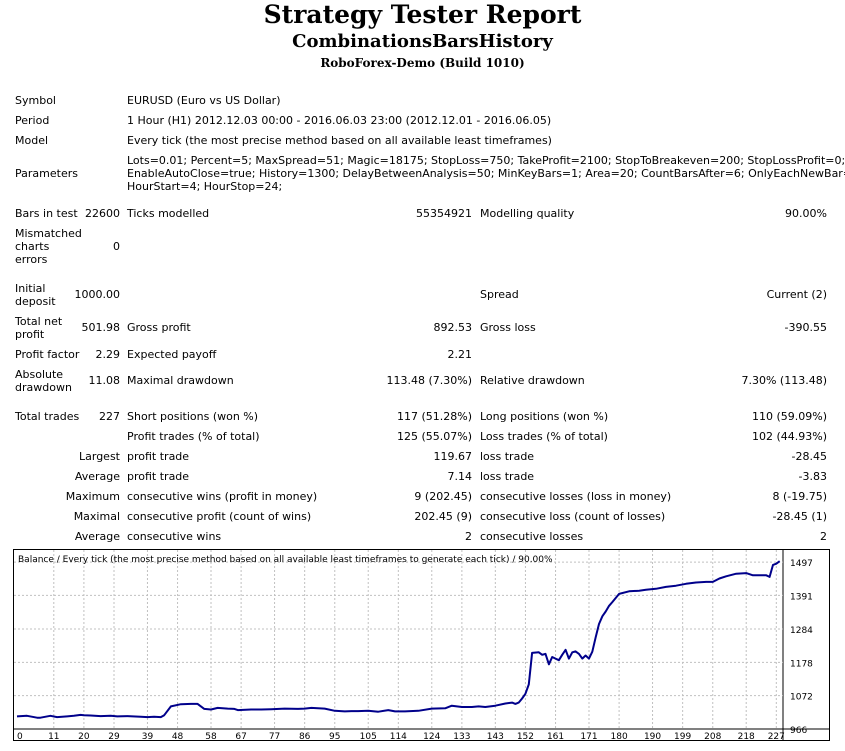  I want to click on x-tick-label: 161, so click(555, 736).